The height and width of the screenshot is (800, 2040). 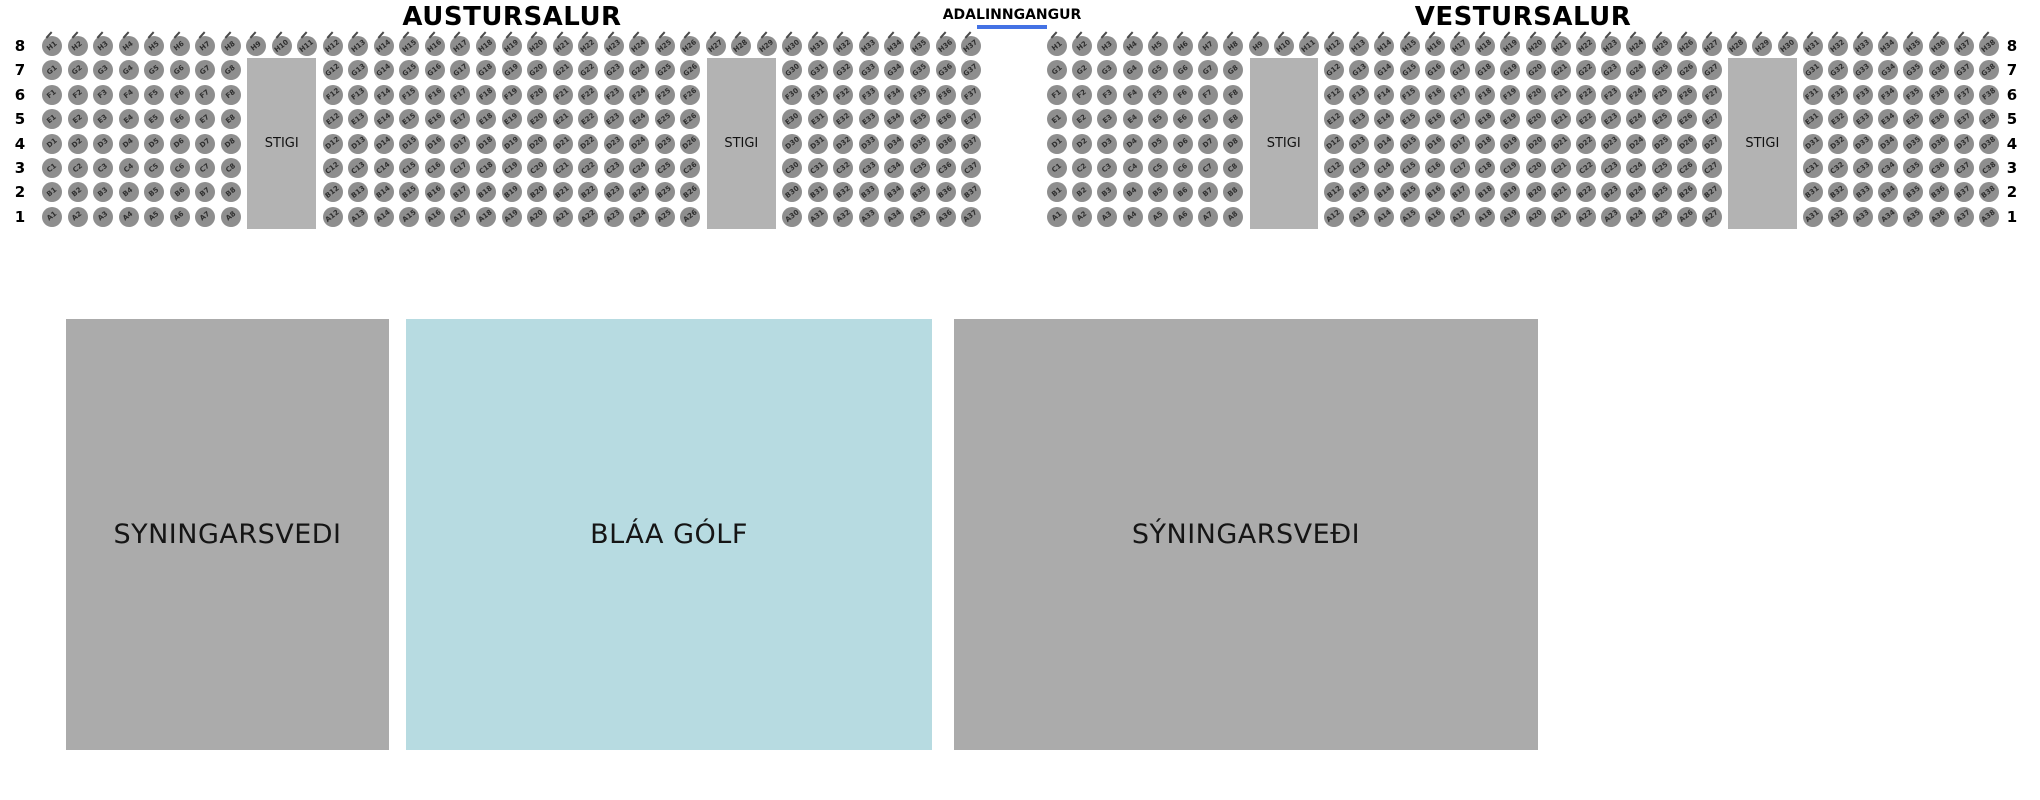 I want to click on seat: B34, so click(x=1888, y=192).